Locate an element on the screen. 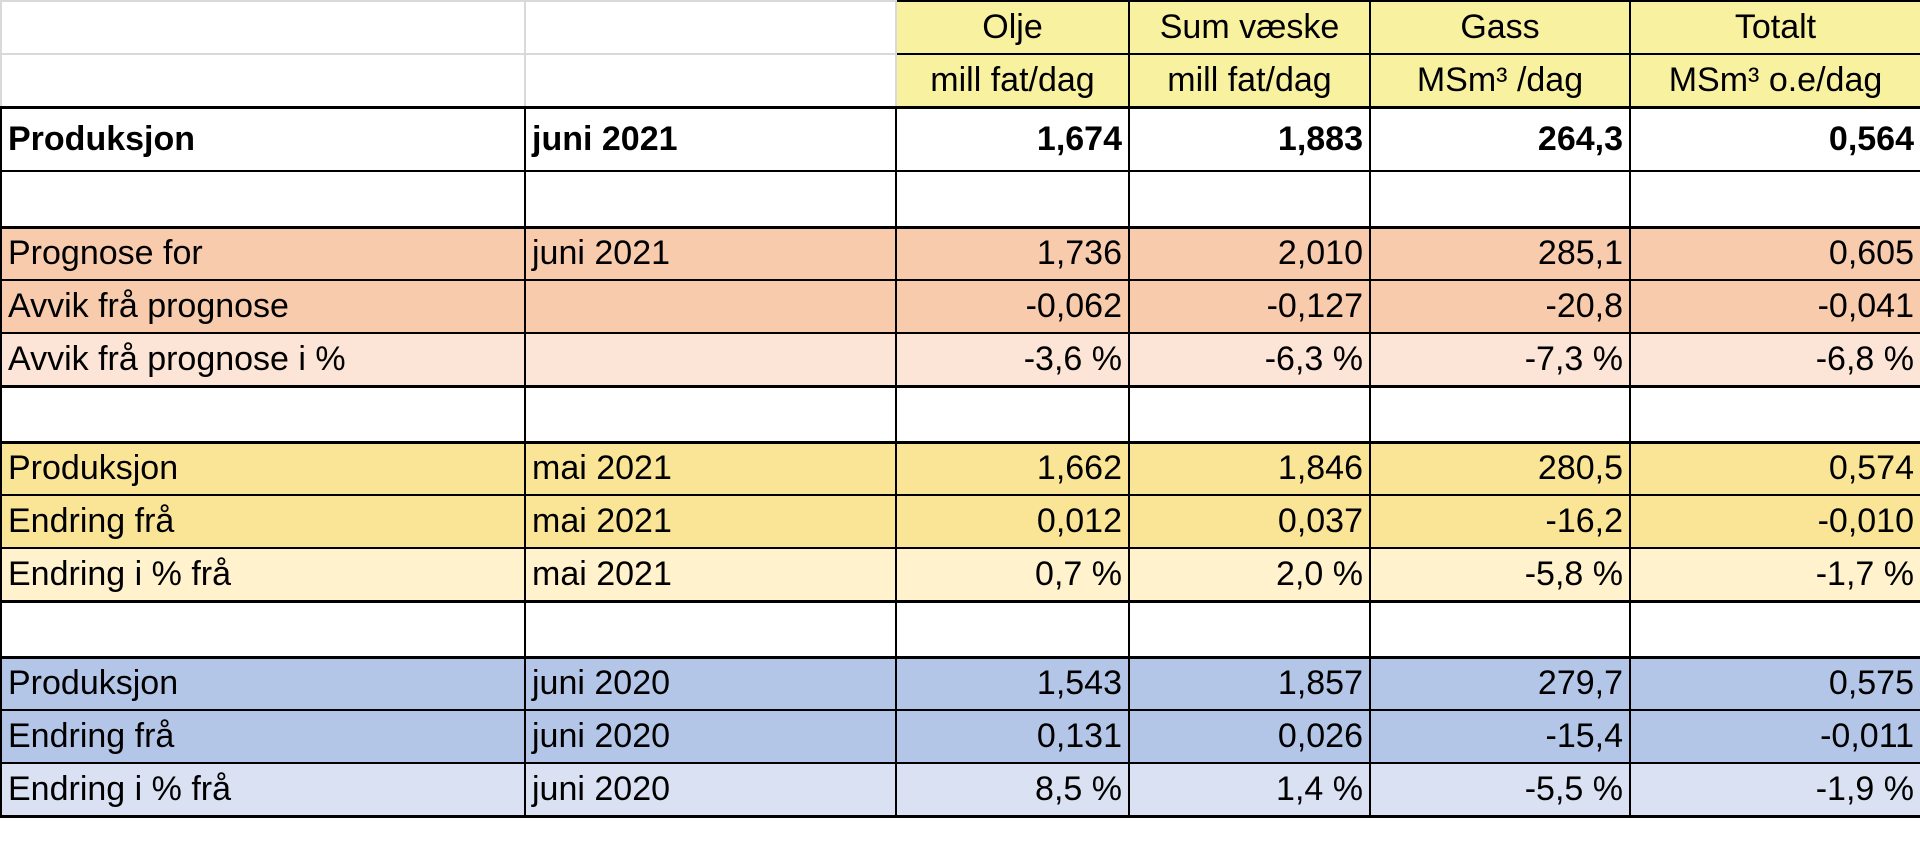 The height and width of the screenshot is (858, 1920). value-cell: 0,7 % is located at coordinates (1012, 575).